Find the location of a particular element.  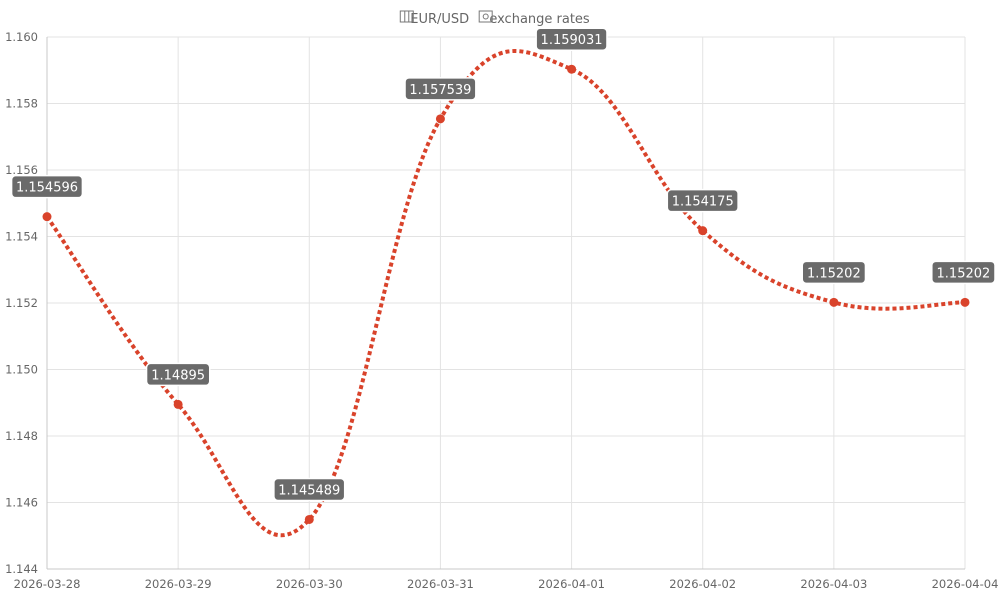

y-tick-label: 1.148 is located at coordinates (21, 436).